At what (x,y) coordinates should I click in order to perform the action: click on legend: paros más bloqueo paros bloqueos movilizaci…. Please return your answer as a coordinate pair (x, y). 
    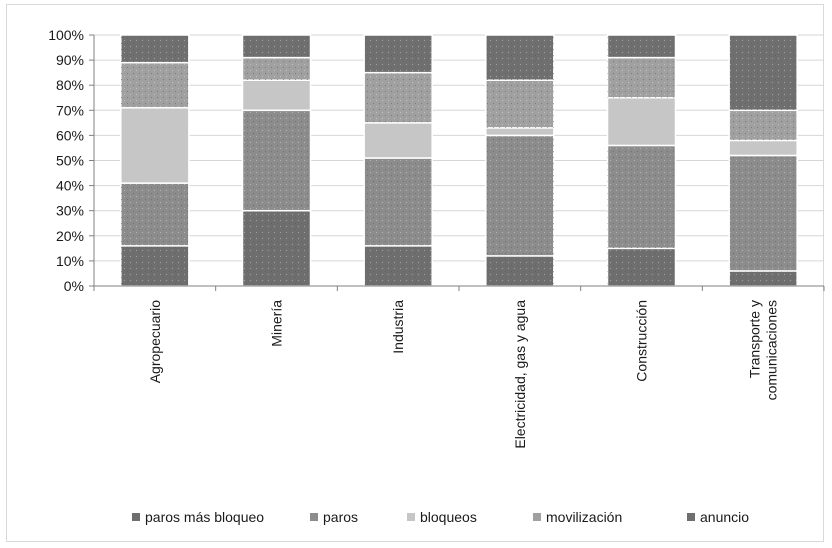
    Looking at the image, I should click on (440, 517).